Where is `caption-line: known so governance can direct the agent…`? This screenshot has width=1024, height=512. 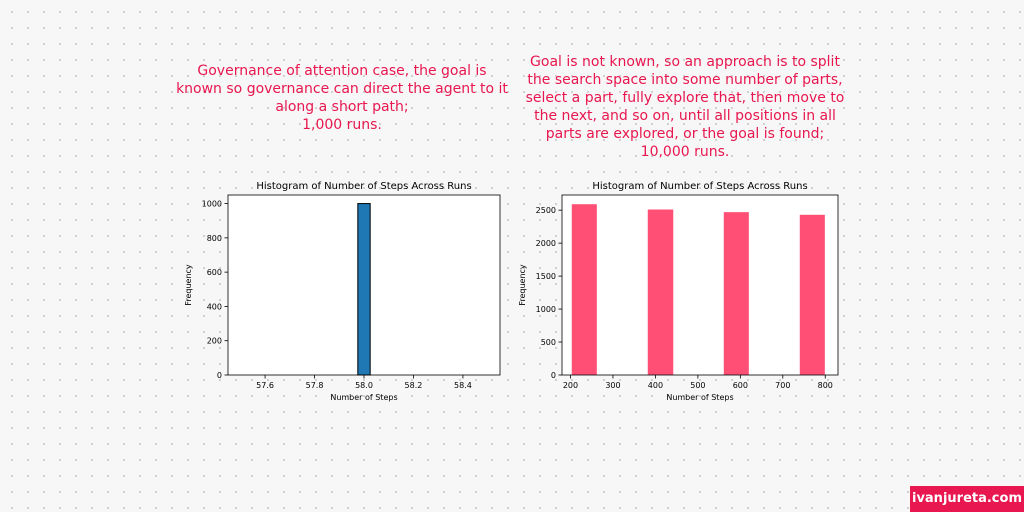 caption-line: known so governance can direct the agent… is located at coordinates (342, 89).